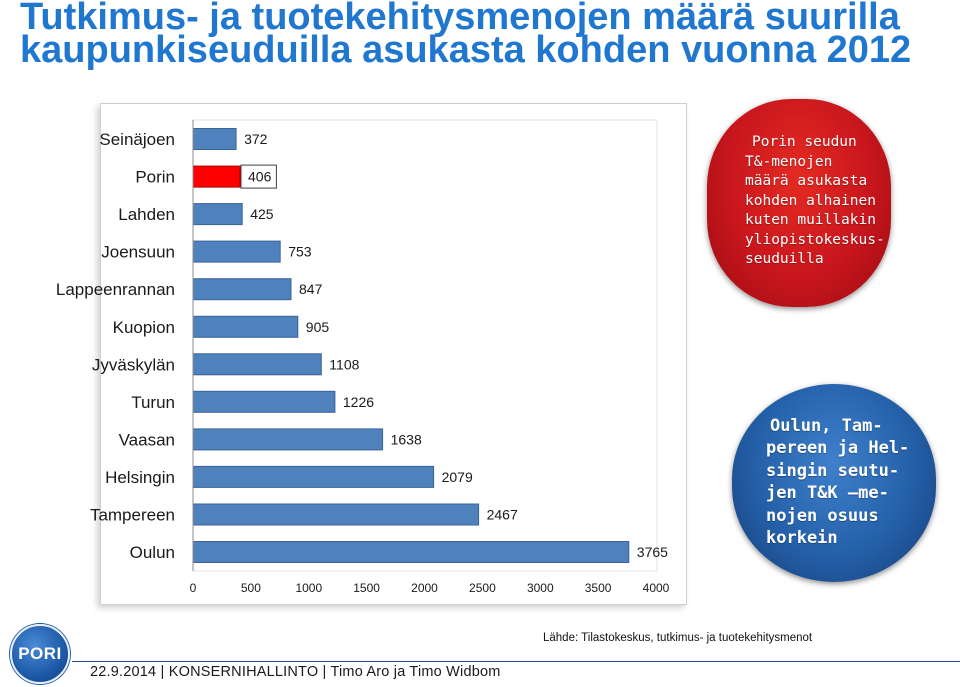 This screenshot has width=960, height=687. What do you see at coordinates (140, 477) in the screenshot?
I see `category-label-helsingin: Helsingin` at bounding box center [140, 477].